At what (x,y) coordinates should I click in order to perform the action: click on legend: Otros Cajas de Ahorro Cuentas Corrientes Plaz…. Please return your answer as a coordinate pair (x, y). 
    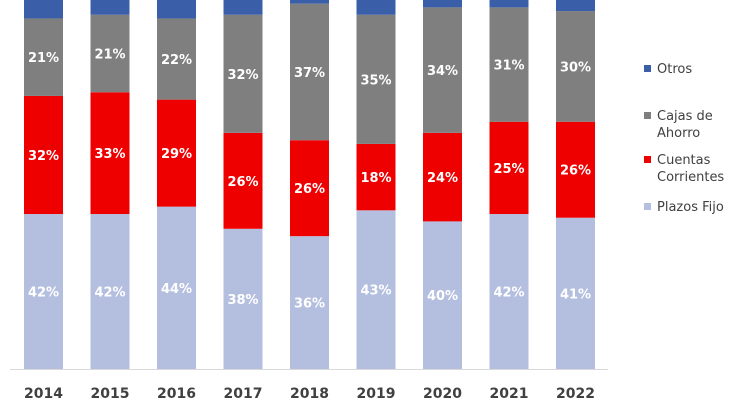
    Looking at the image, I should click on (684, 138).